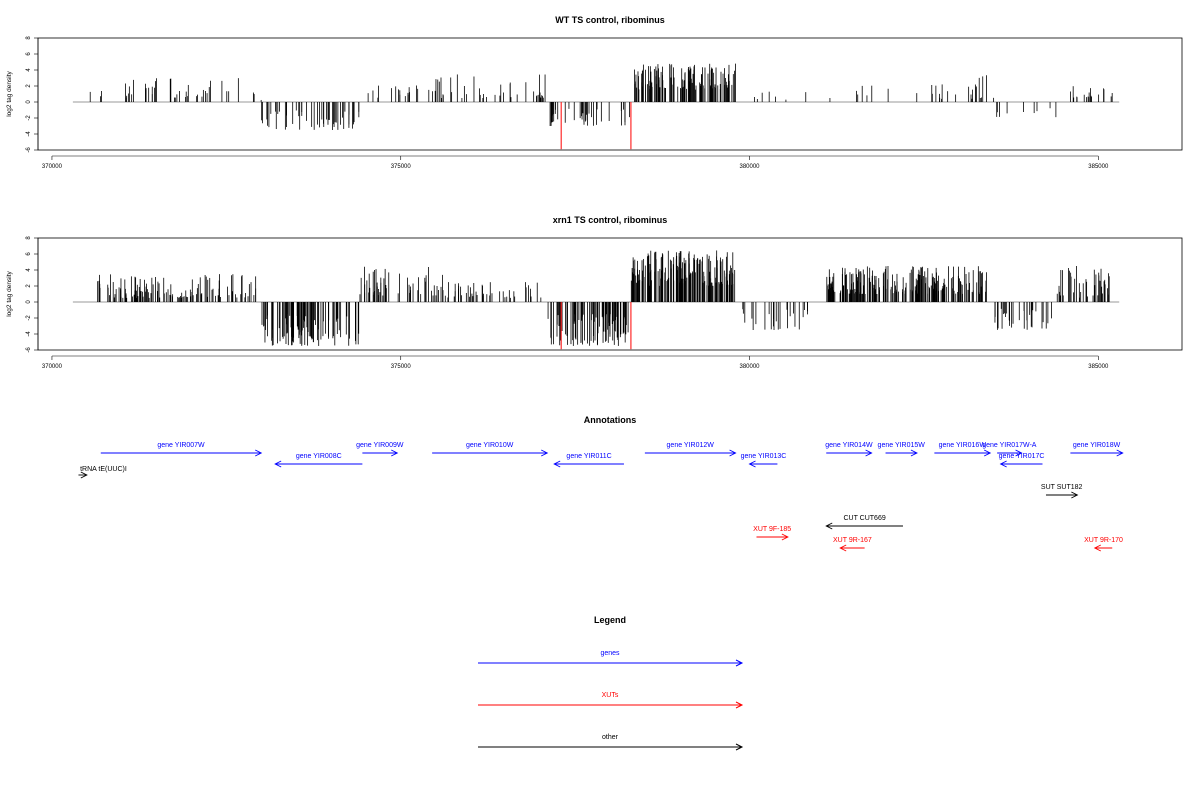 This screenshot has width=1200, height=800. I want to click on feature-label: SUT SUT182, so click(1062, 487).